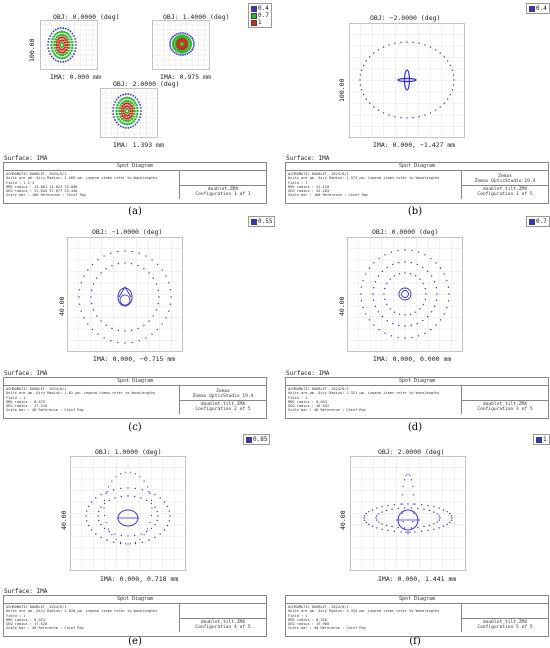  I want to click on info-line: Field : 1, so click(16, 397).